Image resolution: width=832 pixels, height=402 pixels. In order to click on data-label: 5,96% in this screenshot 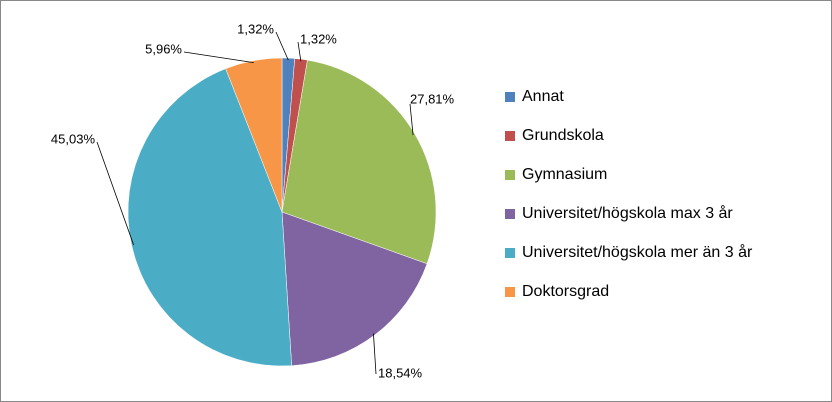, I will do `click(163, 48)`.